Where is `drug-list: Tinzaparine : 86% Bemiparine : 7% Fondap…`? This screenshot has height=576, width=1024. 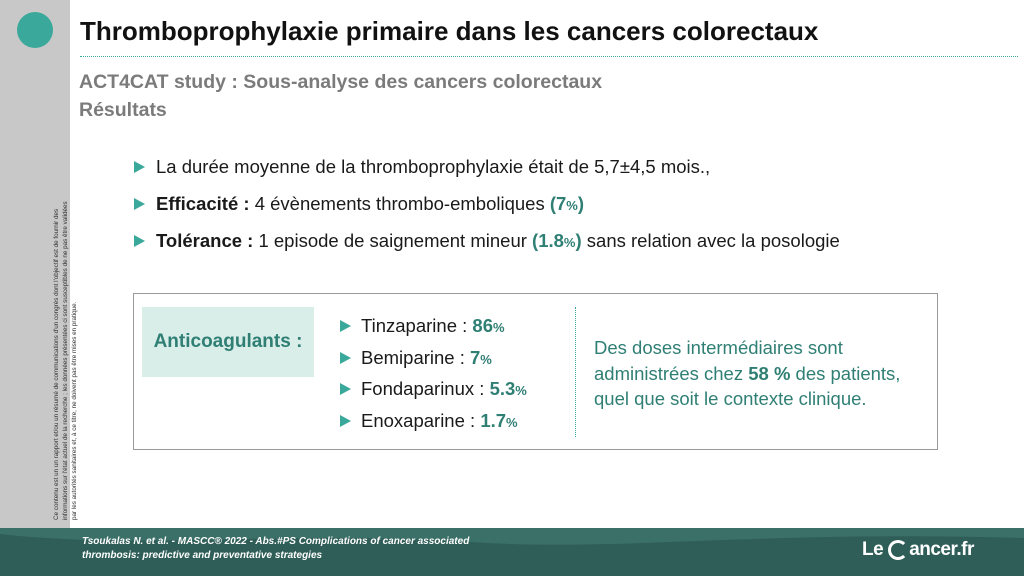
drug-list: Tinzaparine : 86% Bemiparine : 7% Fondap… is located at coordinates (433, 374).